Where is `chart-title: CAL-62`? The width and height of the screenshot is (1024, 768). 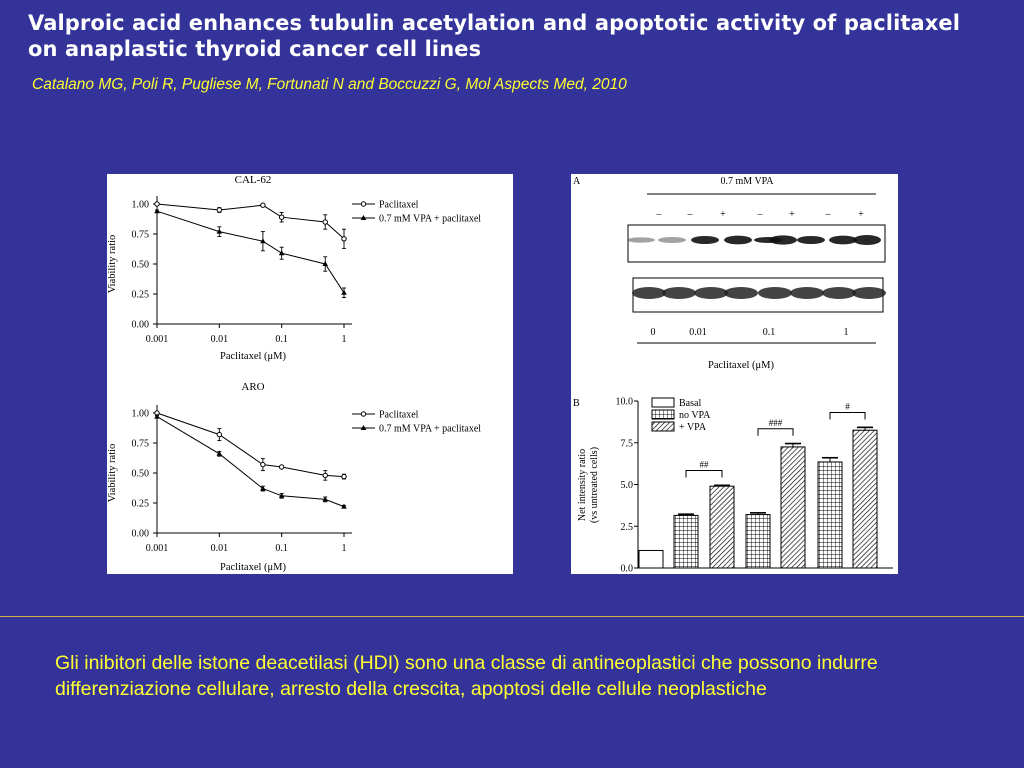
chart-title: CAL-62 is located at coordinates (253, 180).